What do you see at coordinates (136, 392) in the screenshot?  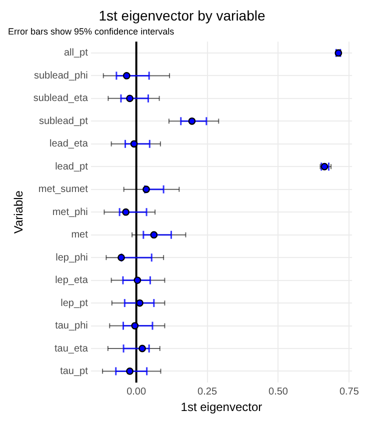 I see `x-tick-label: 0.00` at bounding box center [136, 392].